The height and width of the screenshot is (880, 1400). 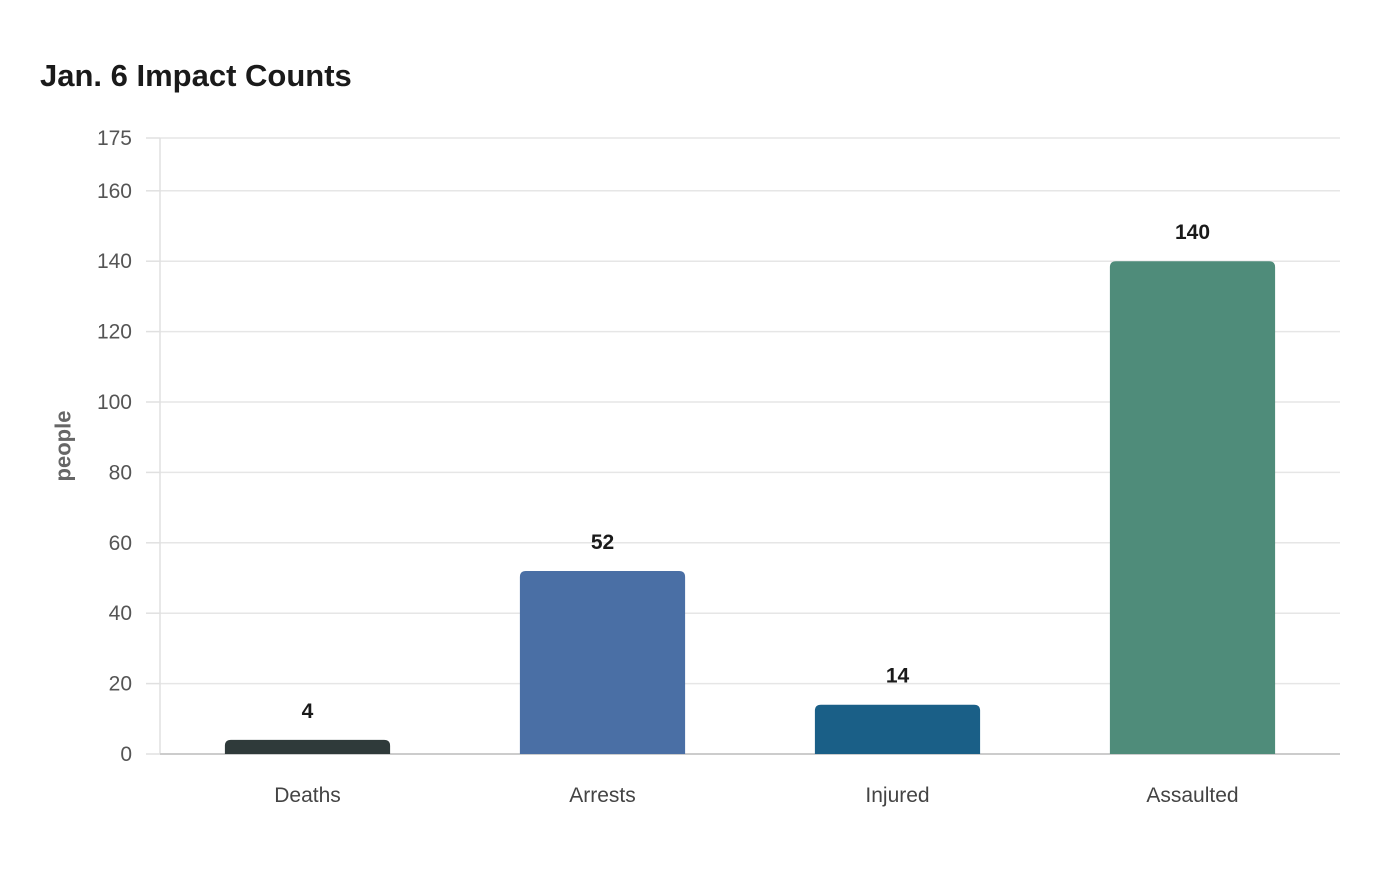 I want to click on bar-assaulted, so click(x=1192, y=507).